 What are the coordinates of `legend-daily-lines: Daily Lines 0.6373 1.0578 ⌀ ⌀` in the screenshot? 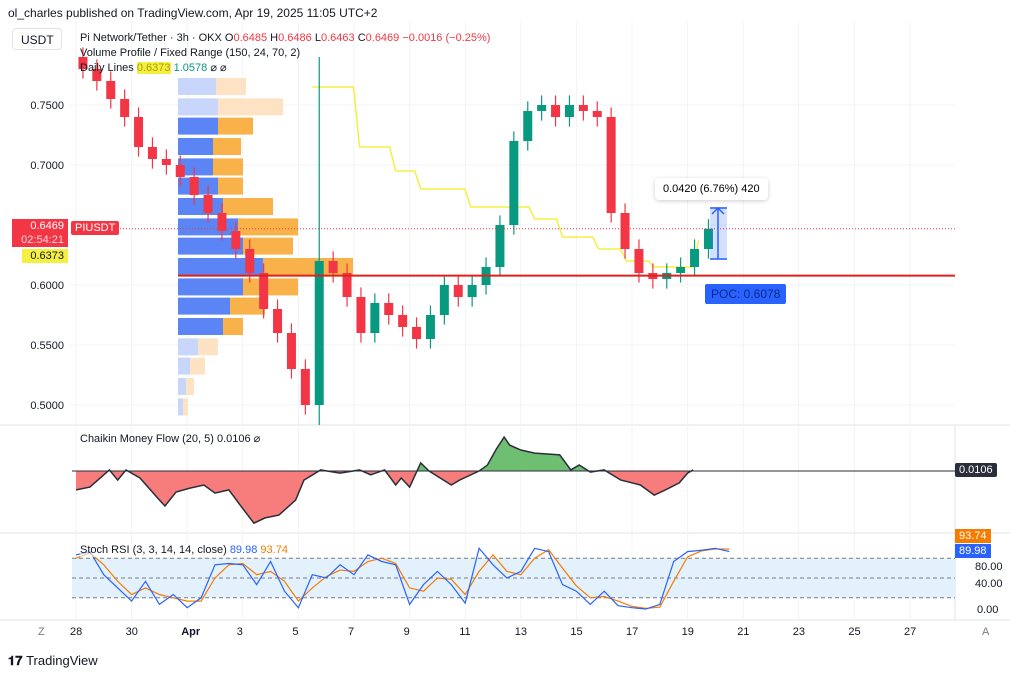 It's located at (153, 68).